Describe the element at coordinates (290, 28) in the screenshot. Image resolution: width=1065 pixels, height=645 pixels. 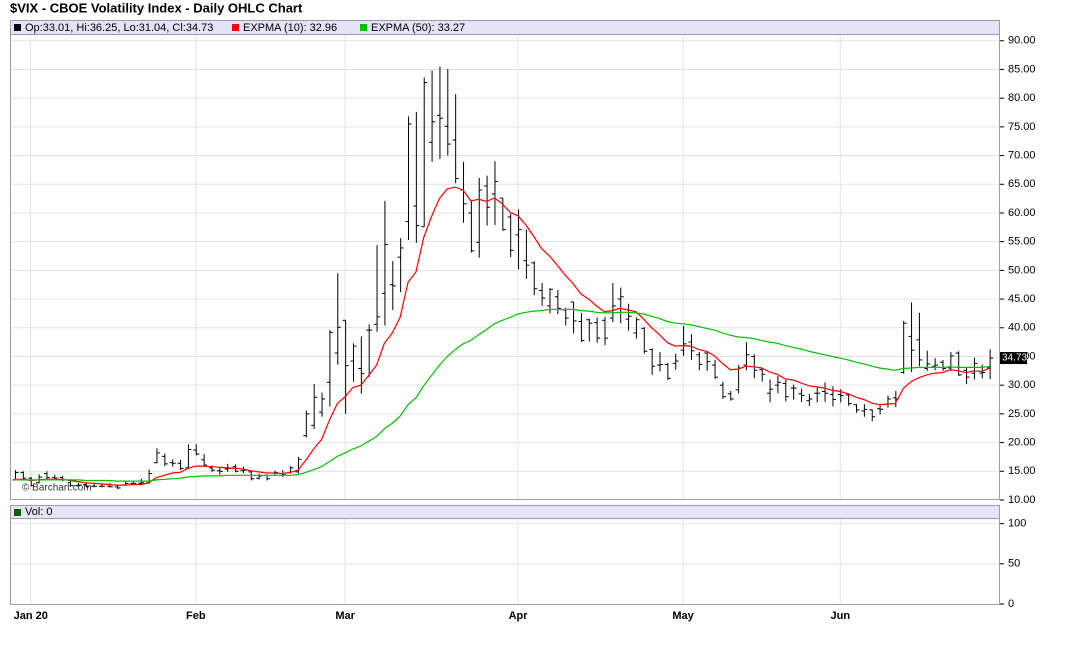
I see `legend-entry: EXPMA (10): 32.96` at that location.